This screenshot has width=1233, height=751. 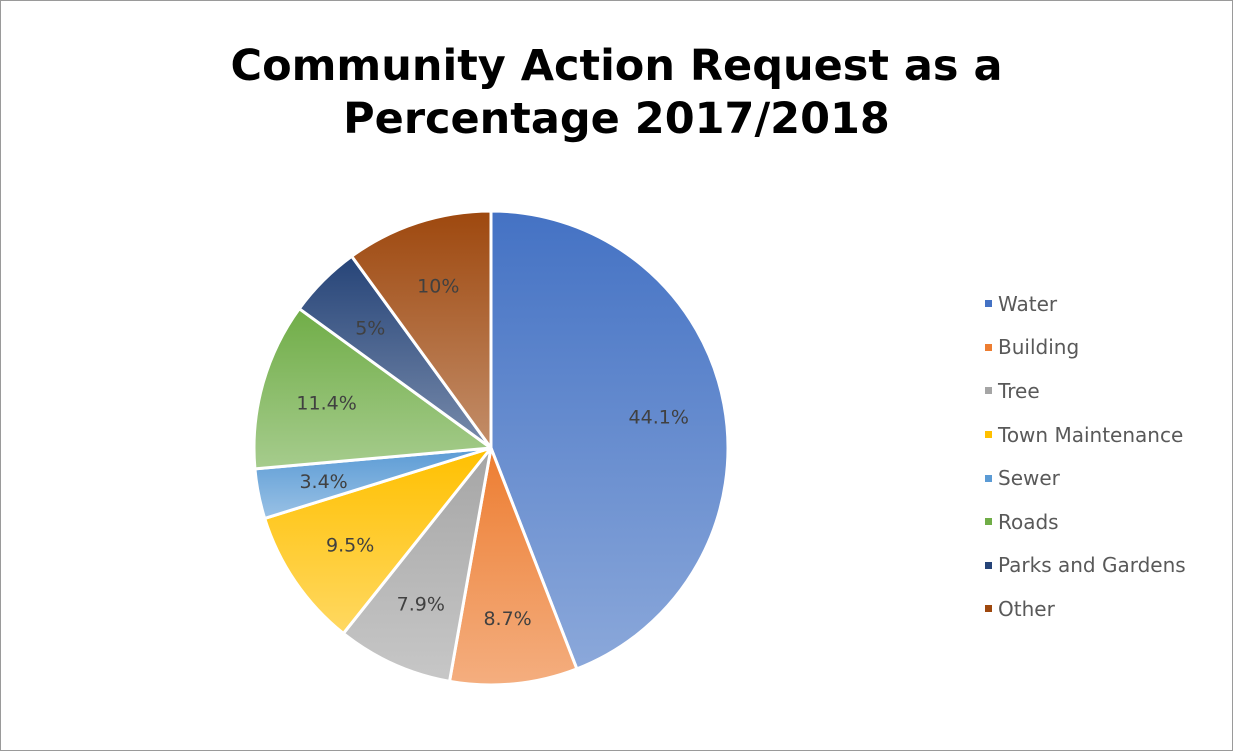 What do you see at coordinates (616, 66) in the screenshot?
I see `chart-title-line-1: Community Action Request as a` at bounding box center [616, 66].